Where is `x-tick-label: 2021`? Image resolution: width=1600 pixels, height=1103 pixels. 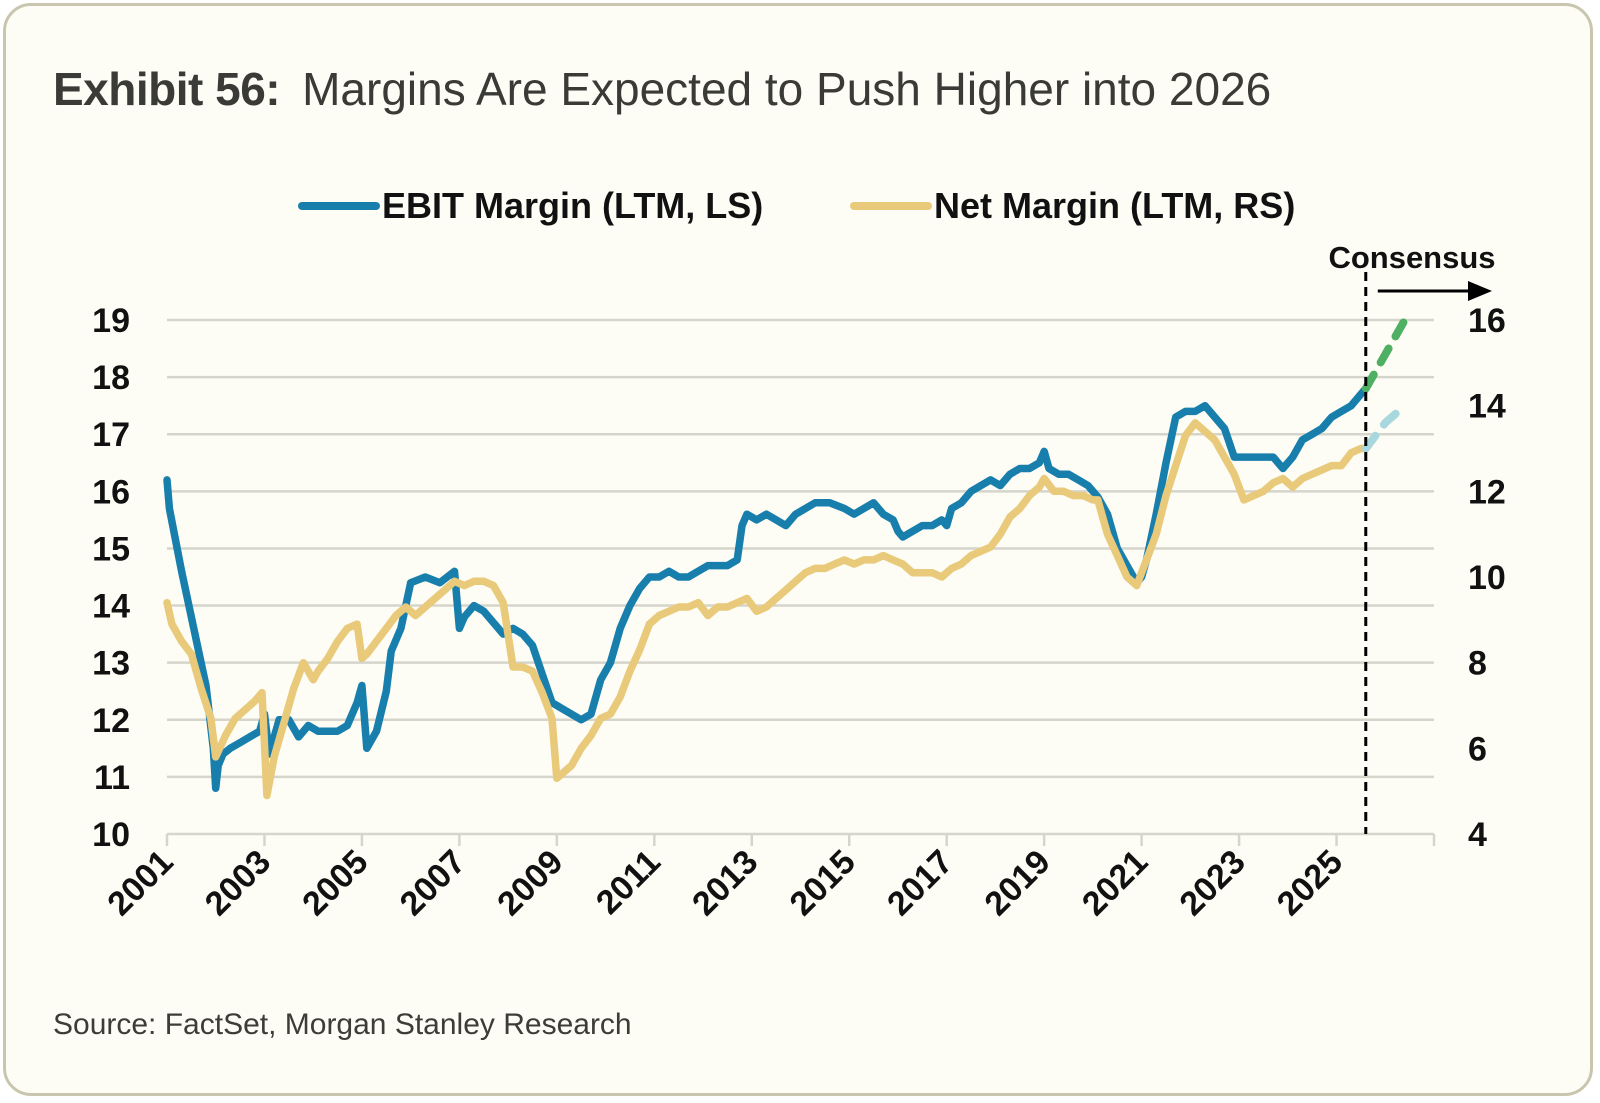 x-tick-label: 2021 is located at coordinates (1115, 883).